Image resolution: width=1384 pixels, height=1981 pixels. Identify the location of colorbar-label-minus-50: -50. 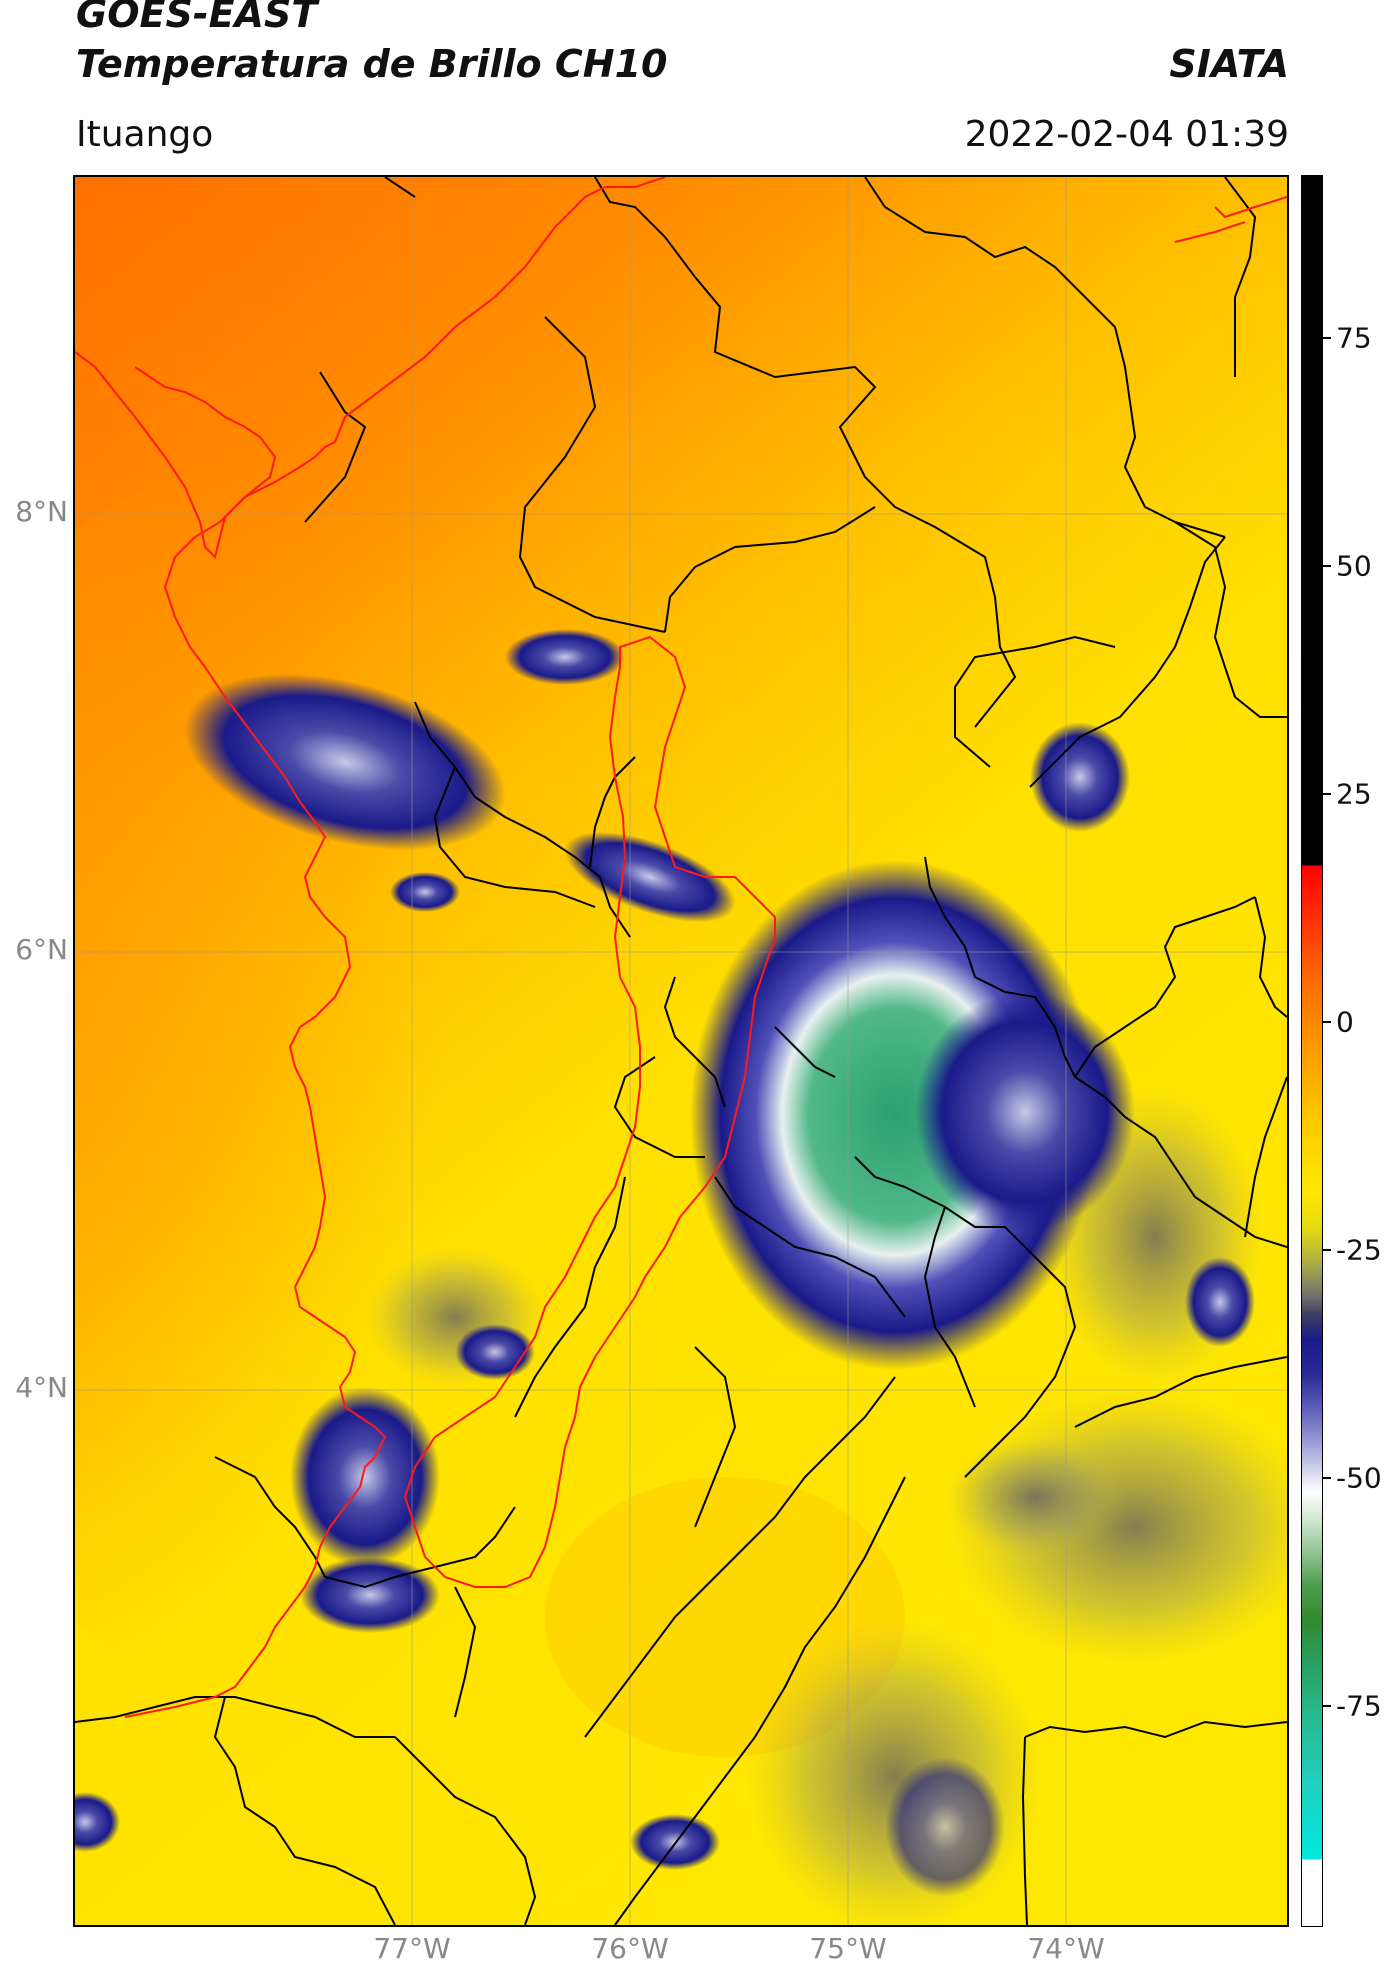
(1359, 1478).